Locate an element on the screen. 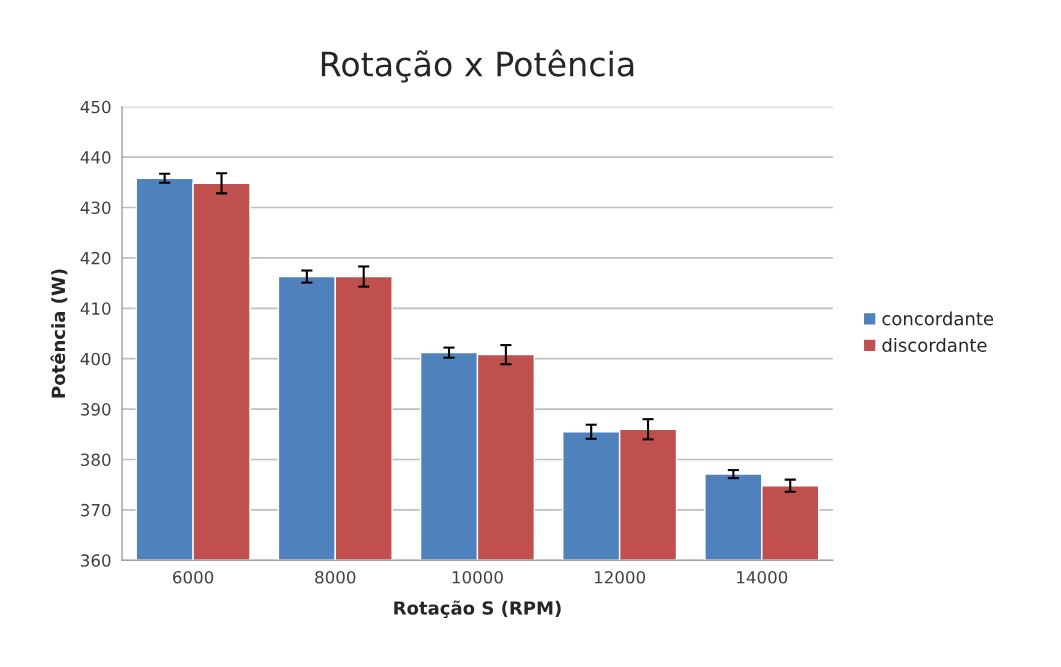  y-tick-label: 380 is located at coordinates (96, 460).